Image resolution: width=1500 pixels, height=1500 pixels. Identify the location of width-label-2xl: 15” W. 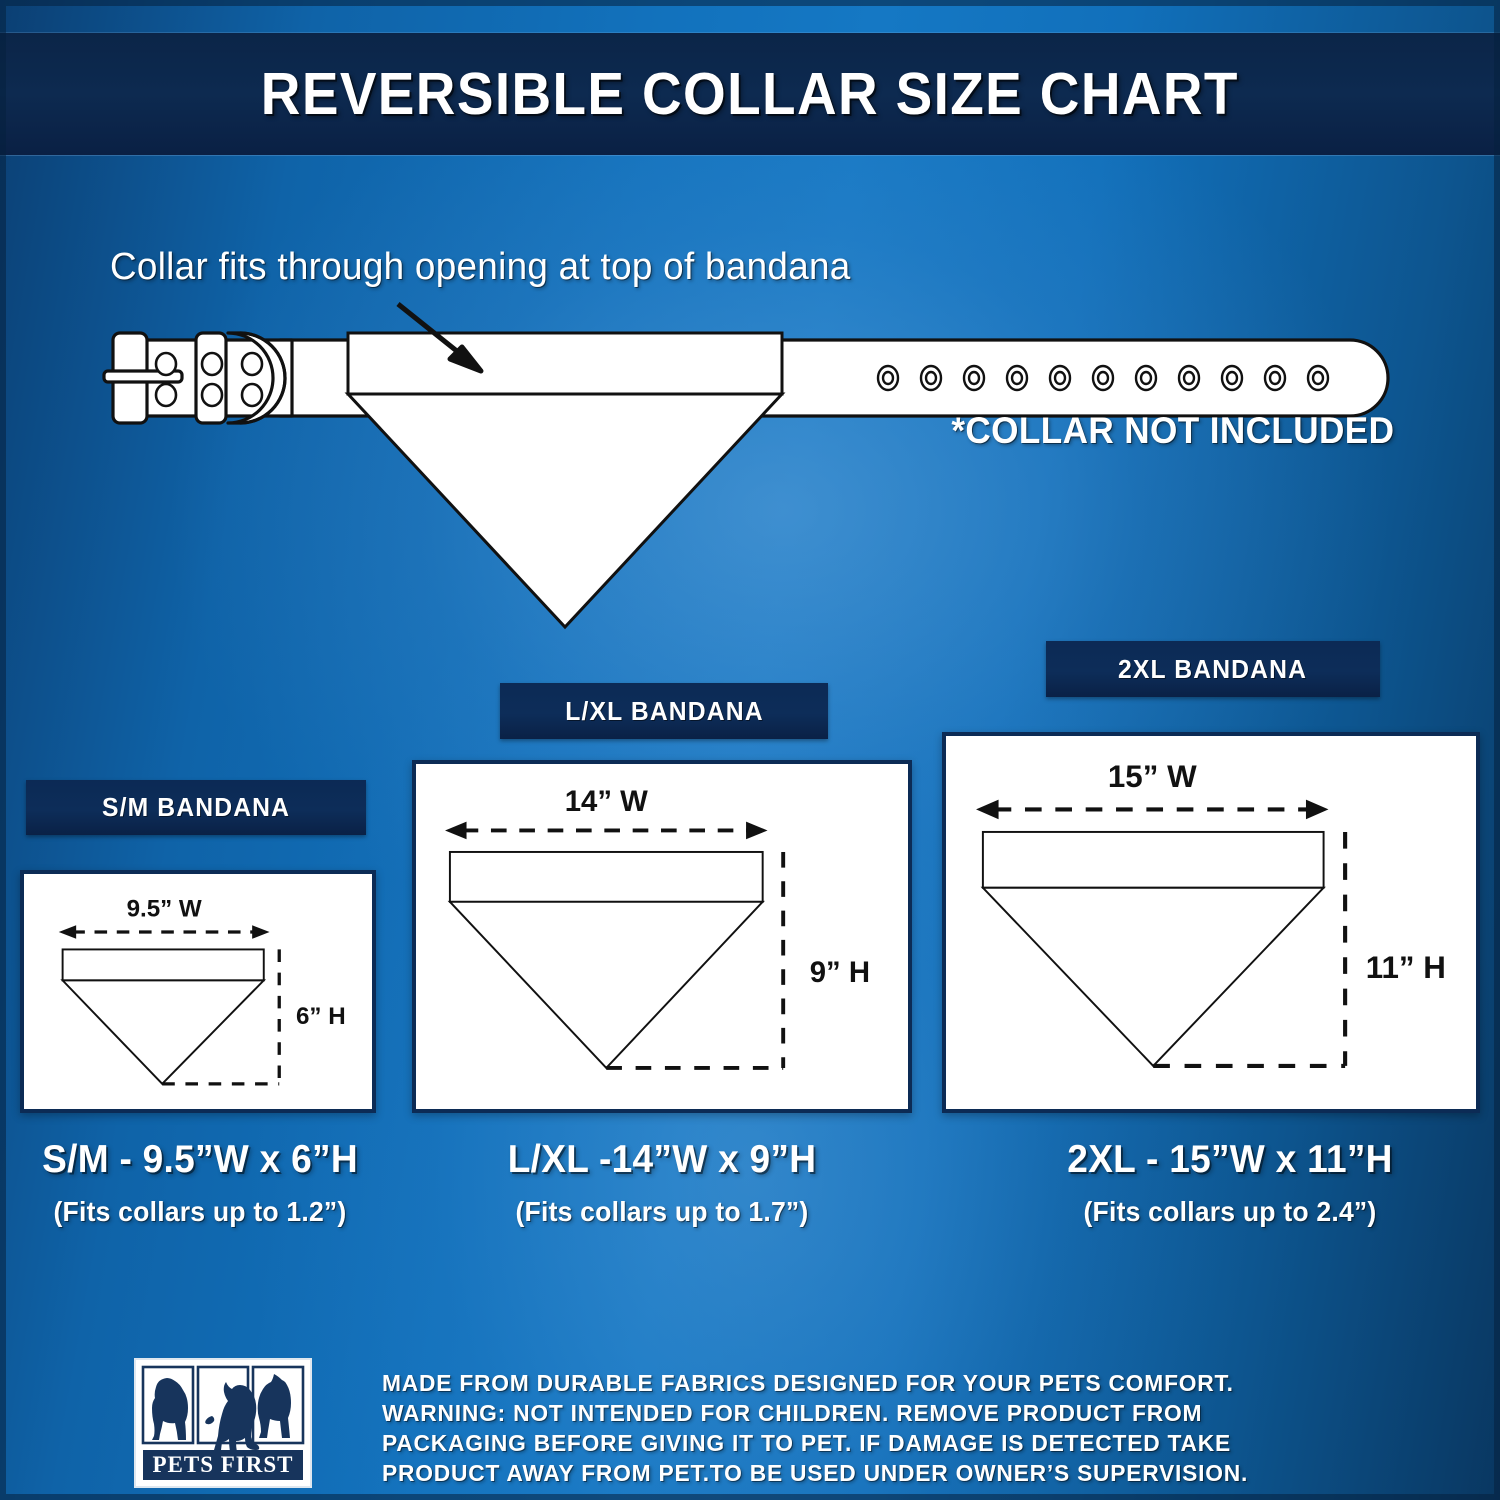
(1152, 776).